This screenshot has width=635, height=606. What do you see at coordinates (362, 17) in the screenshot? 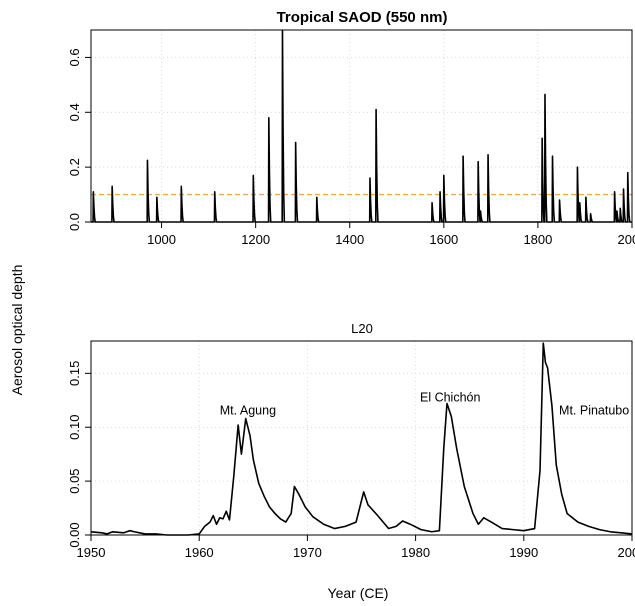
I see `chart-title: Tropical SAOD (550 nm)` at bounding box center [362, 17].